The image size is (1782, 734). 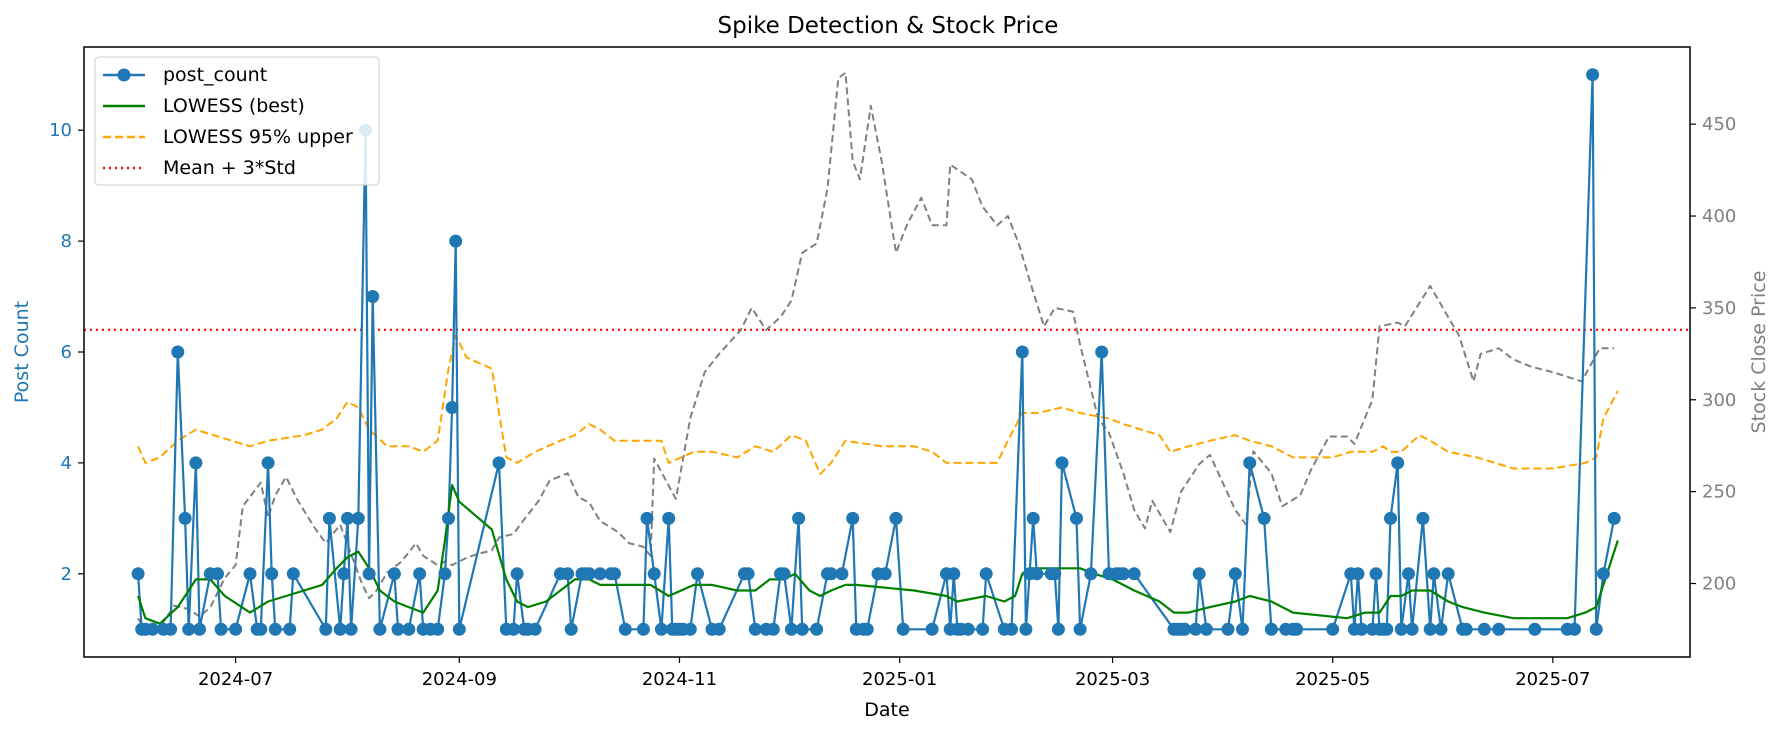 What do you see at coordinates (1719, 216) in the screenshot?
I see `y-right-tick-label: 400` at bounding box center [1719, 216].